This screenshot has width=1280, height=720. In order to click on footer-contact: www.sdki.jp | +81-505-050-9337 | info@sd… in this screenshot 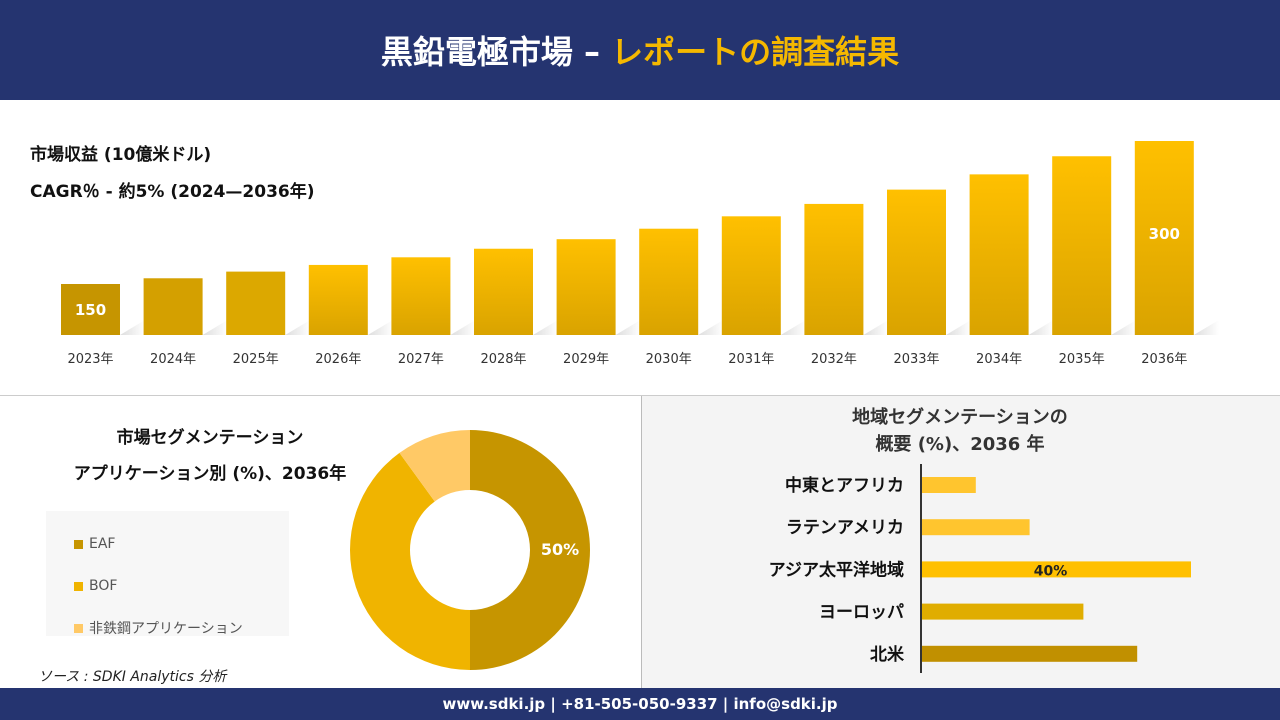, I will do `click(640, 704)`.